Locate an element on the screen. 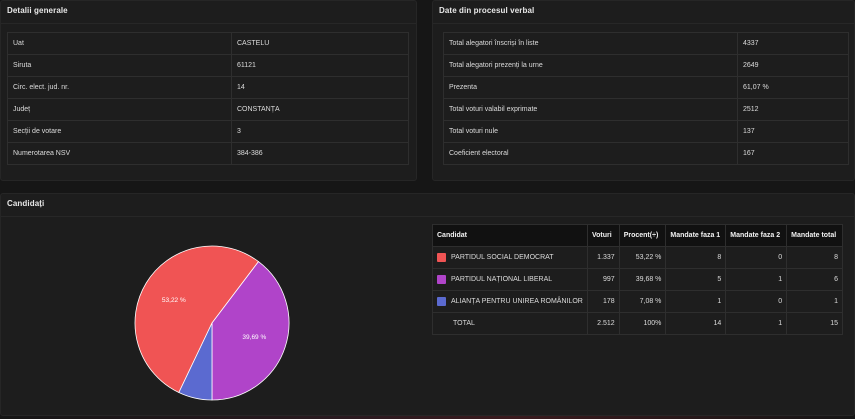  general-detail-value: 14 is located at coordinates (320, 87).